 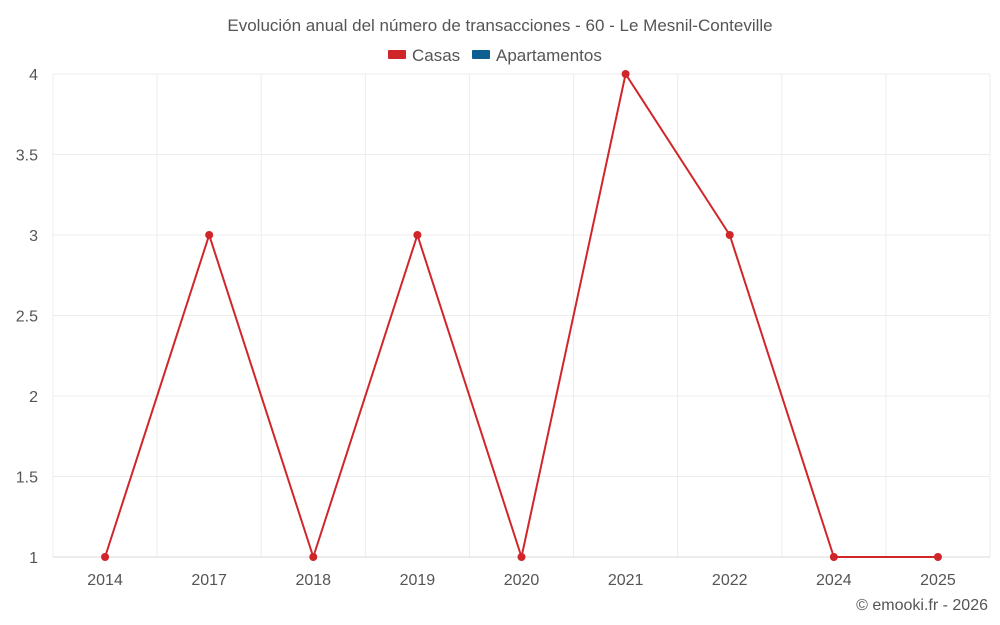 What do you see at coordinates (313, 557) in the screenshot?
I see `data-point-casas-2018` at bounding box center [313, 557].